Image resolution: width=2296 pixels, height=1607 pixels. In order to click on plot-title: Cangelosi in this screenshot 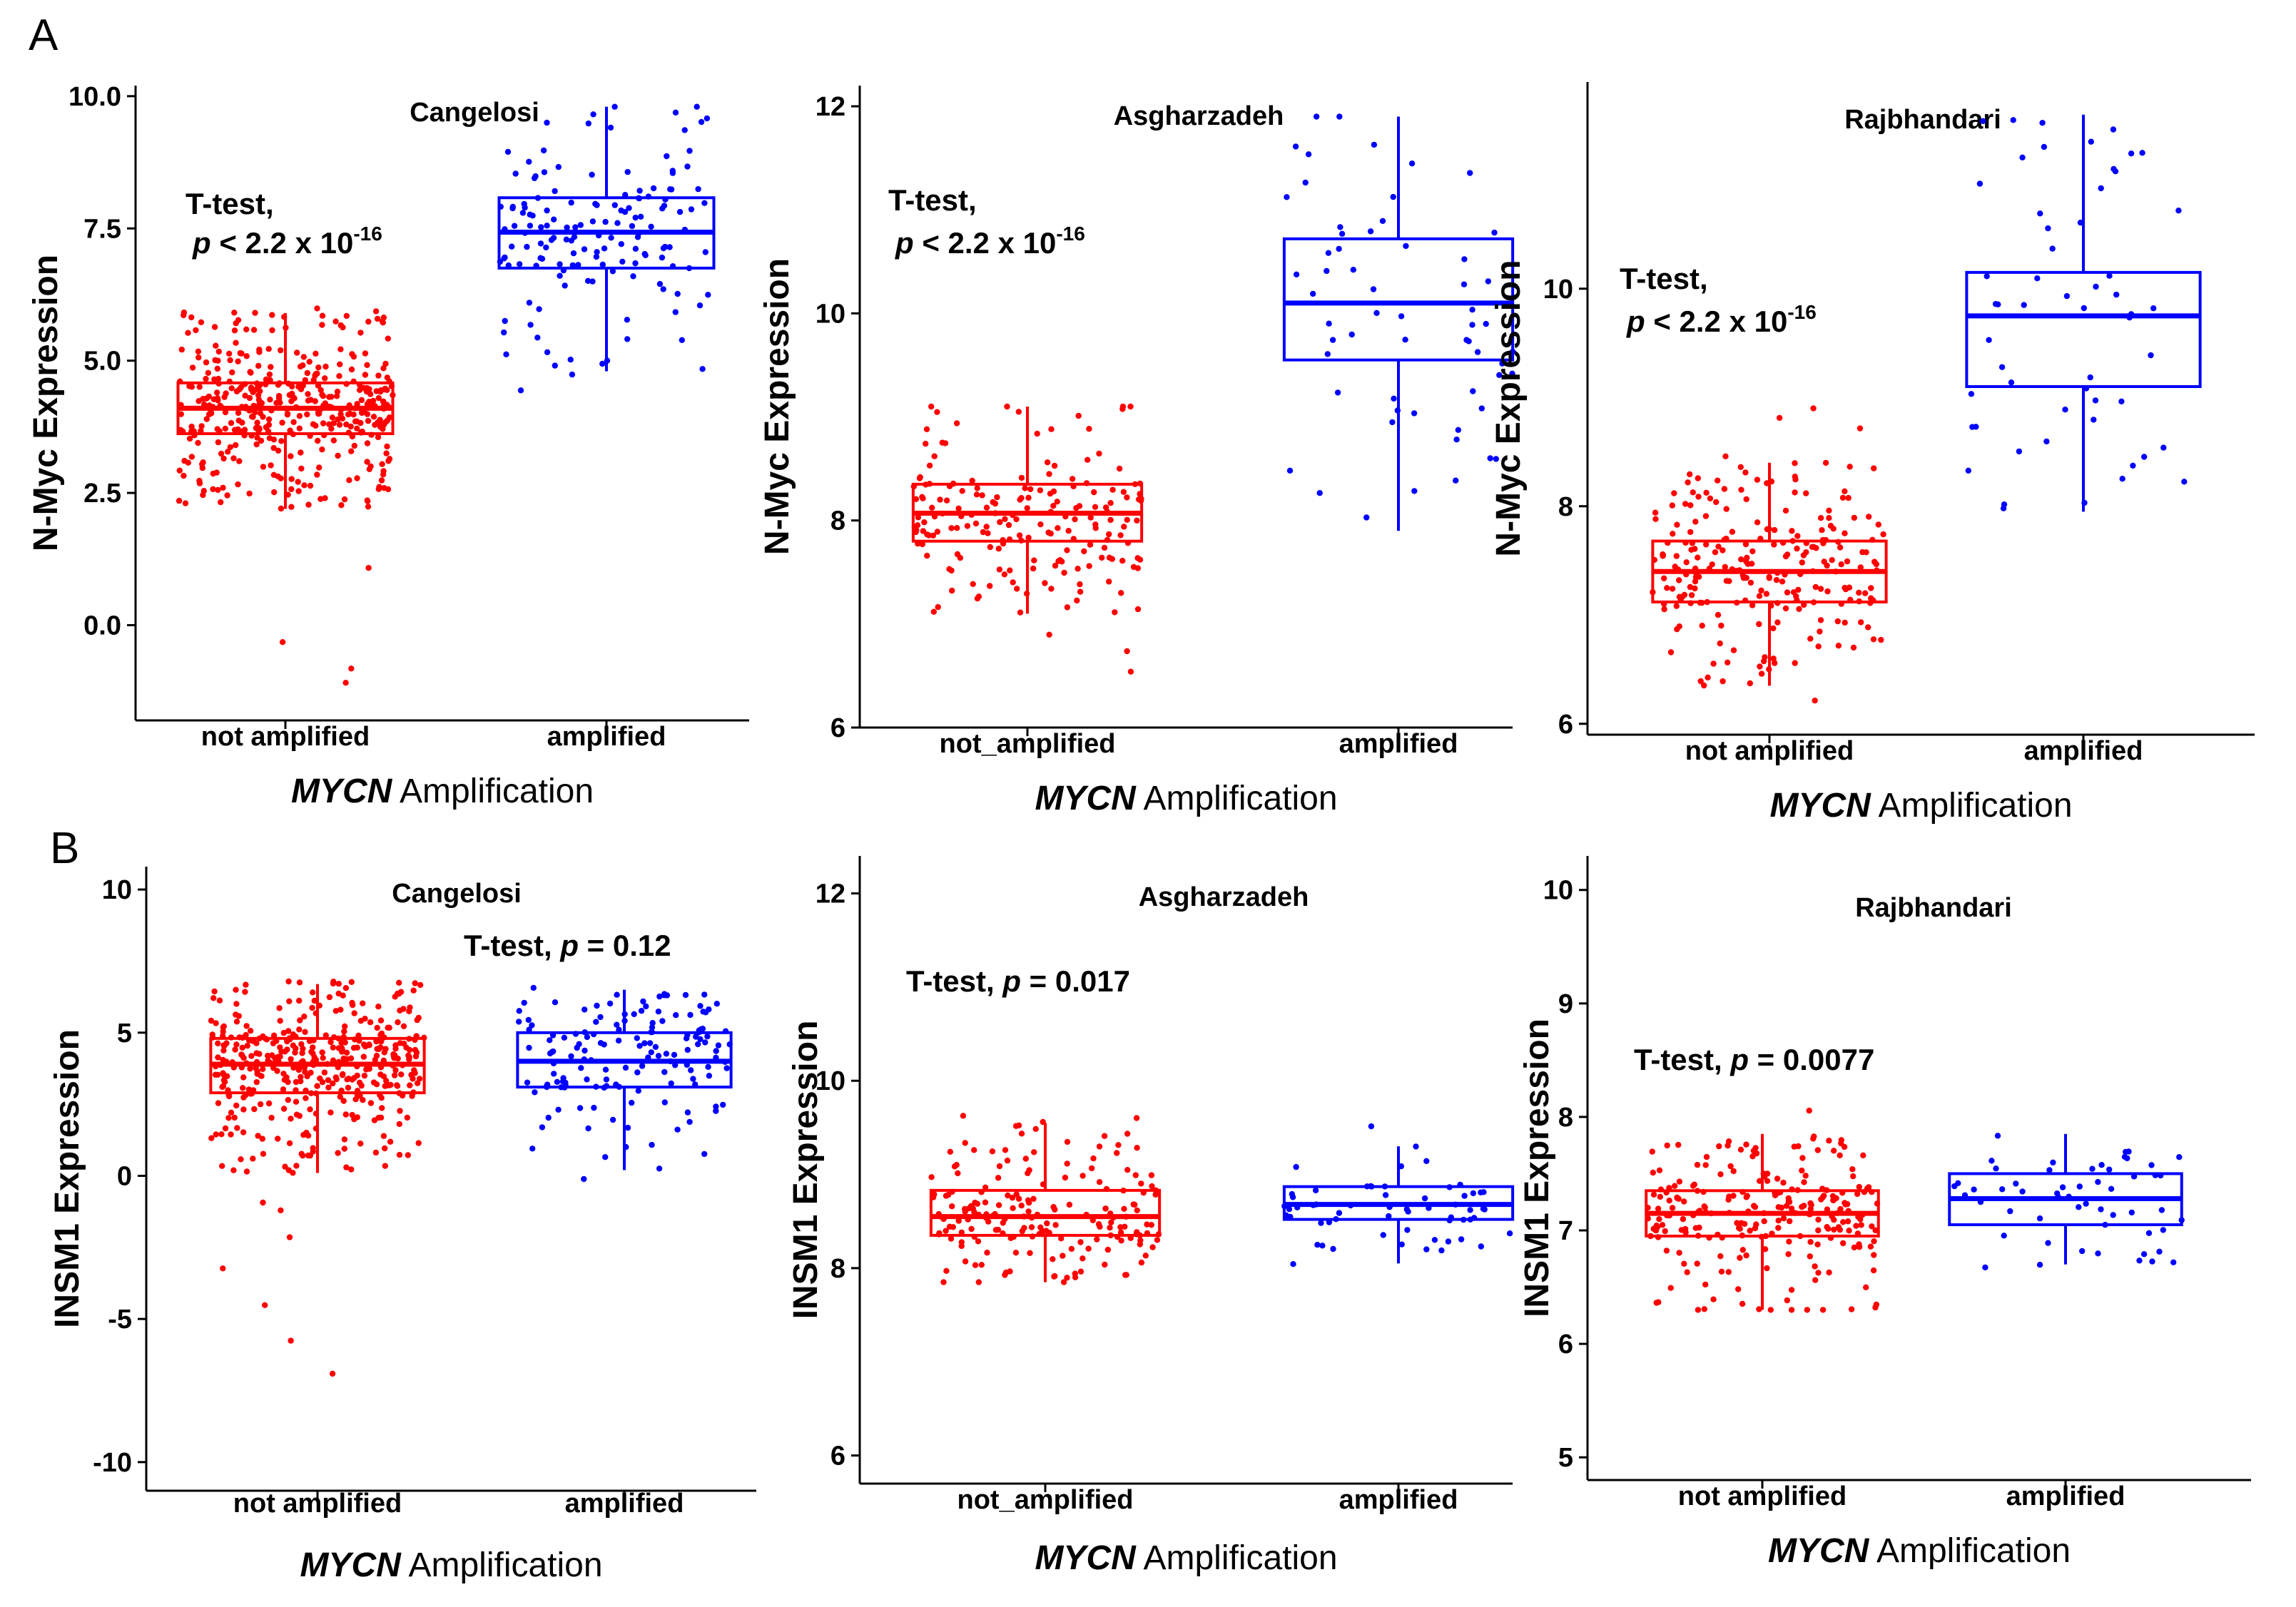, I will do `click(457, 894)`.